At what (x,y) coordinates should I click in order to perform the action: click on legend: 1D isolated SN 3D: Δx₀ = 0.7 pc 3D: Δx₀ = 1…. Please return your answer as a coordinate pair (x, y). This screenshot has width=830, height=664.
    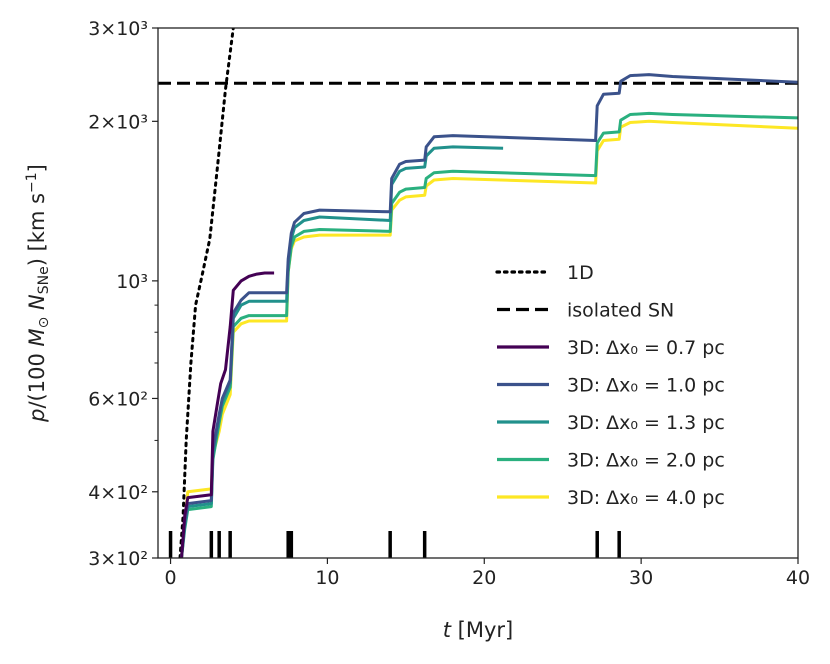
    Looking at the image, I should click on (610, 385).